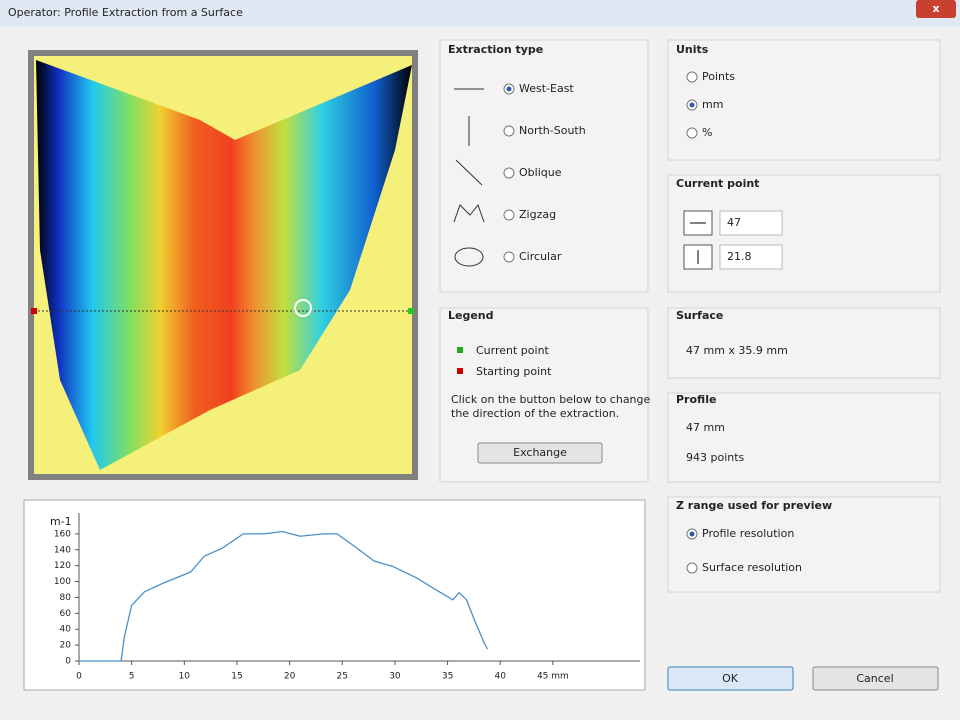 The width and height of the screenshot is (960, 720). Describe the element at coordinates (34, 311) in the screenshot. I see `starting-point` at that location.